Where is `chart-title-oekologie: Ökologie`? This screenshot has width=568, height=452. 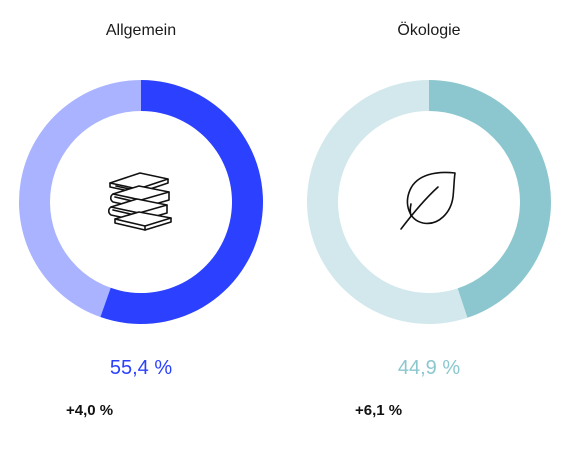
chart-title-oekologie: Ökologie is located at coordinates (429, 30).